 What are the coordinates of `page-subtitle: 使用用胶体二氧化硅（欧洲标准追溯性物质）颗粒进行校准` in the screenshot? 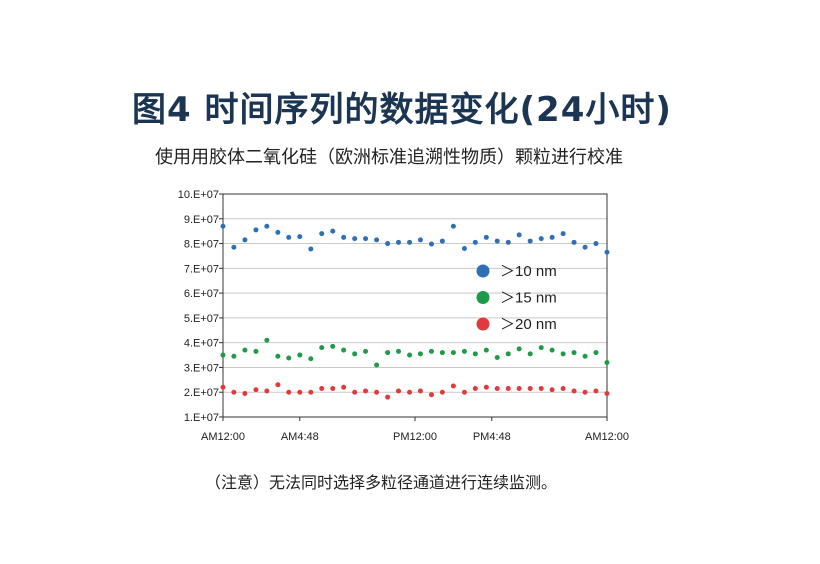 It's located at (389, 157).